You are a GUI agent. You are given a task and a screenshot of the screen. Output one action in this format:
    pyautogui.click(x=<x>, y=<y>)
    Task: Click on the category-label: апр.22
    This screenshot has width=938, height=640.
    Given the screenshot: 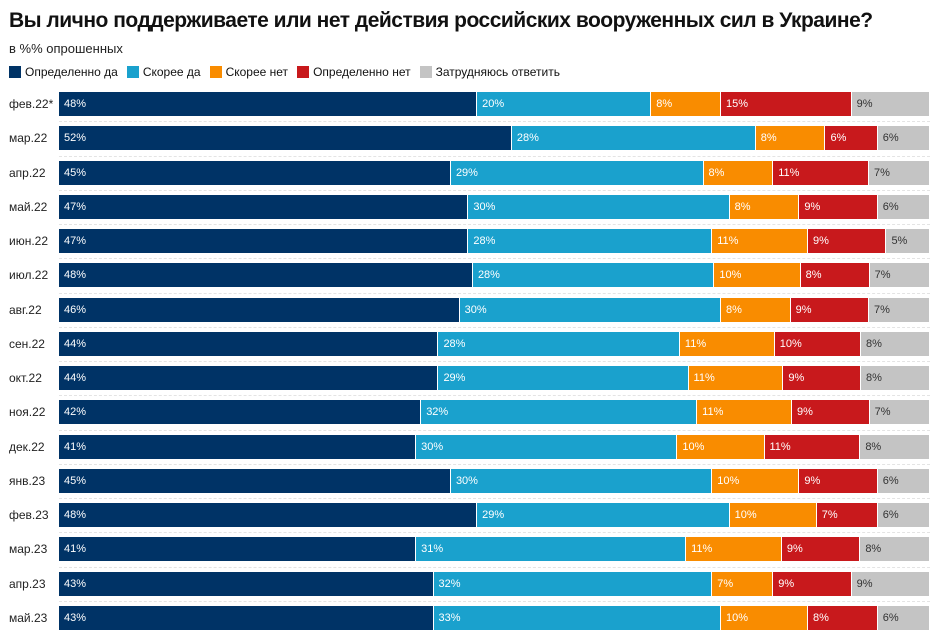 What is the action you would take?
    pyautogui.click(x=27, y=172)
    